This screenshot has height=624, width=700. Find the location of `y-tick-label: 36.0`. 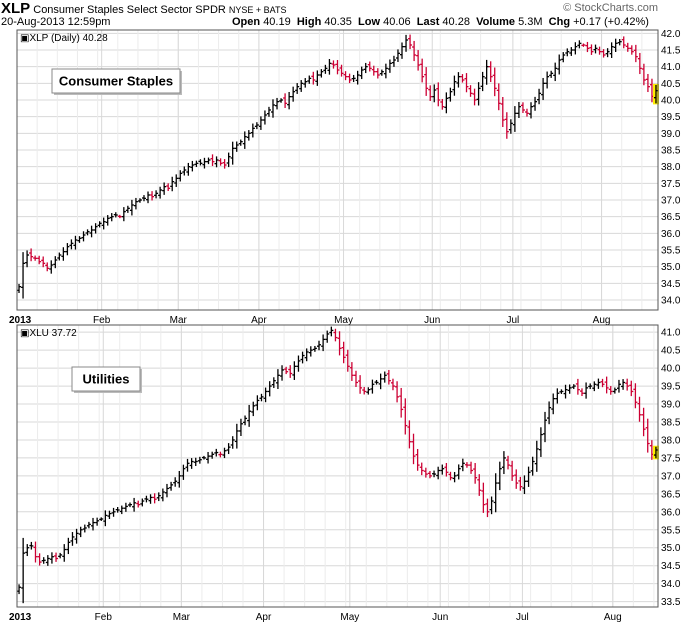

y-tick-label: 36.0 is located at coordinates (671, 234).